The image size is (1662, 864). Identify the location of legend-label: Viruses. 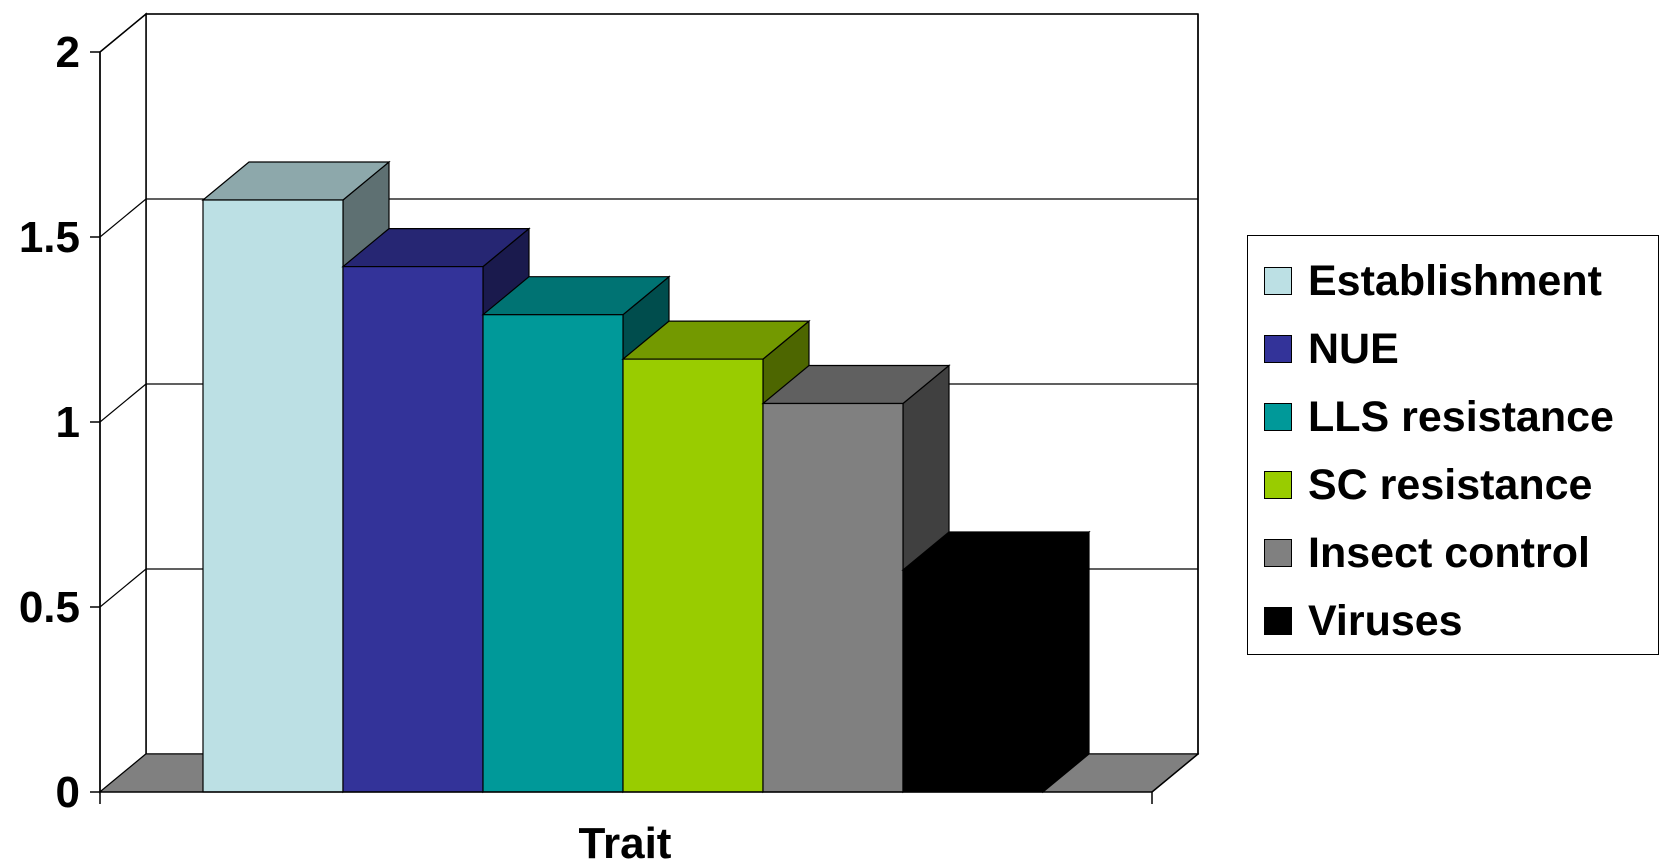
(1385, 620).